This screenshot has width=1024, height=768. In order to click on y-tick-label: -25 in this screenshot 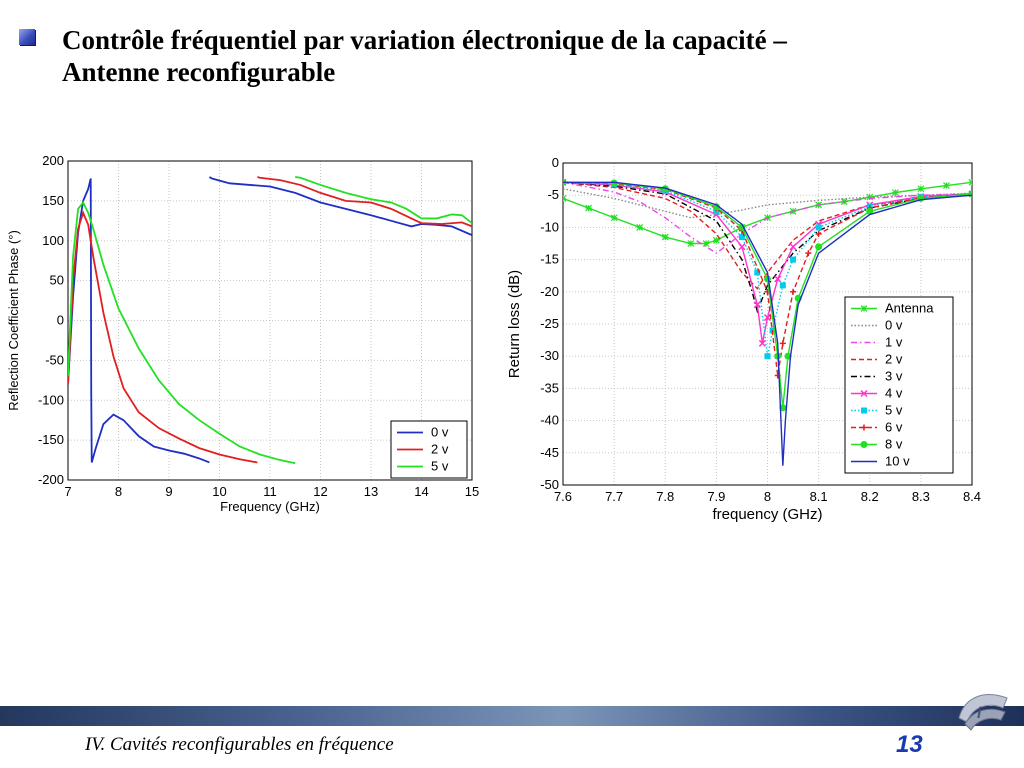, I will do `click(549, 323)`.